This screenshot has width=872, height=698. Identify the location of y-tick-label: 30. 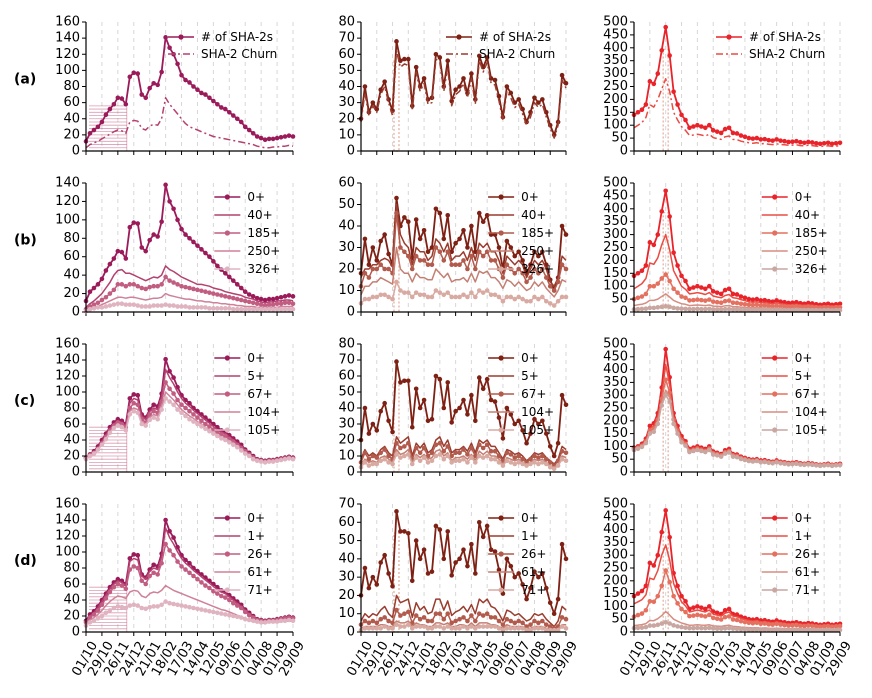
(346, 247).